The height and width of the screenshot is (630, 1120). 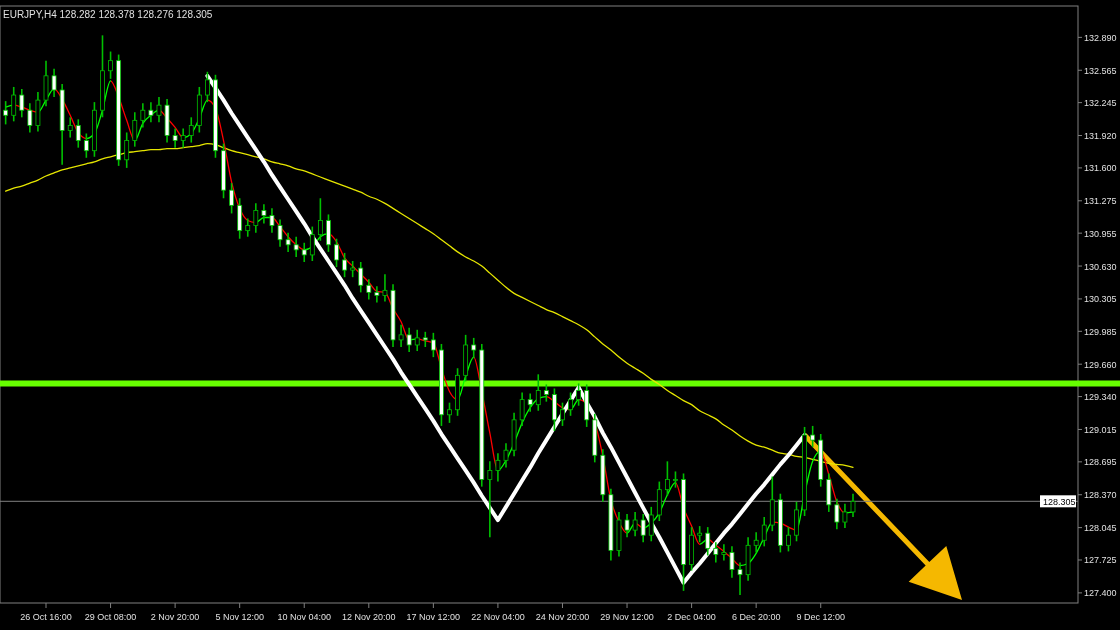 What do you see at coordinates (820, 617) in the screenshot?
I see `x-tick-label: 9 Dec 12:00` at bounding box center [820, 617].